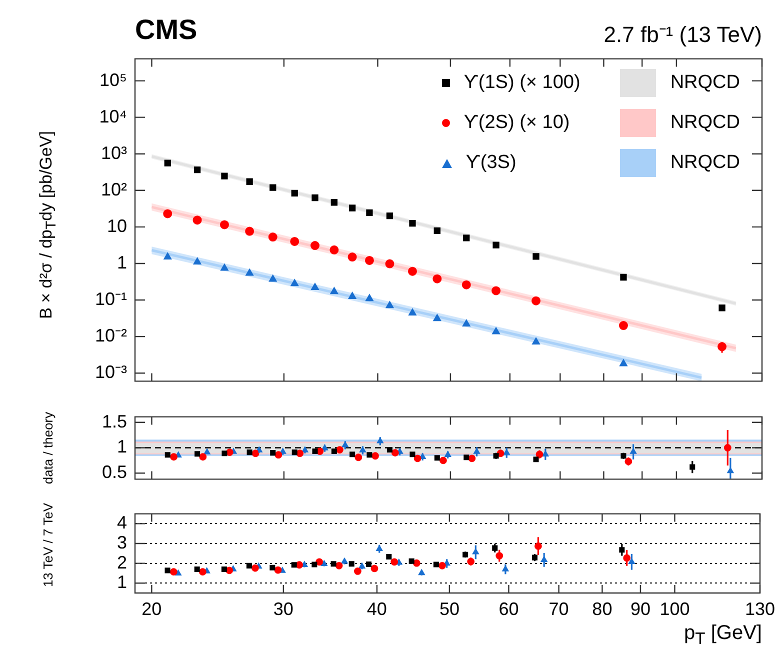 The width and height of the screenshot is (781, 658). What do you see at coordinates (723, 635) in the screenshot?
I see `x-axis-title: p$_{T}$ [GeV]` at bounding box center [723, 635].